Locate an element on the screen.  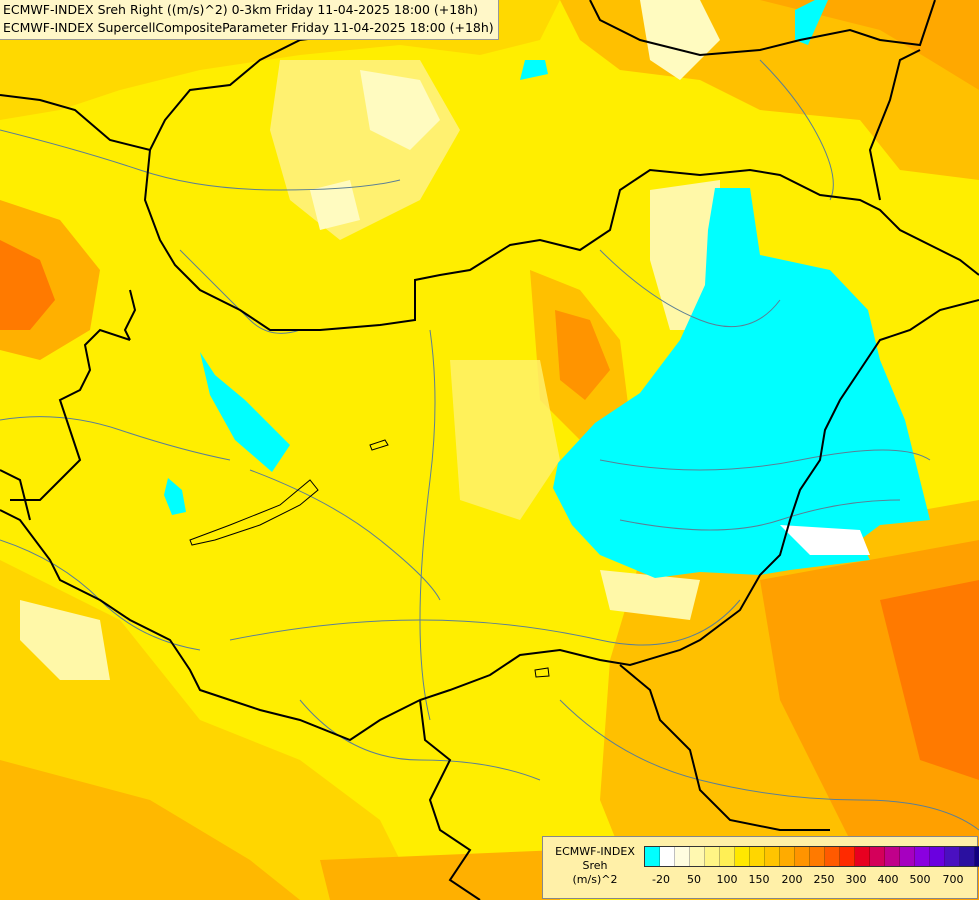
legend-title: ECMWF-INDEX Sreh (m/s)^2 is located at coordinates (595, 866).